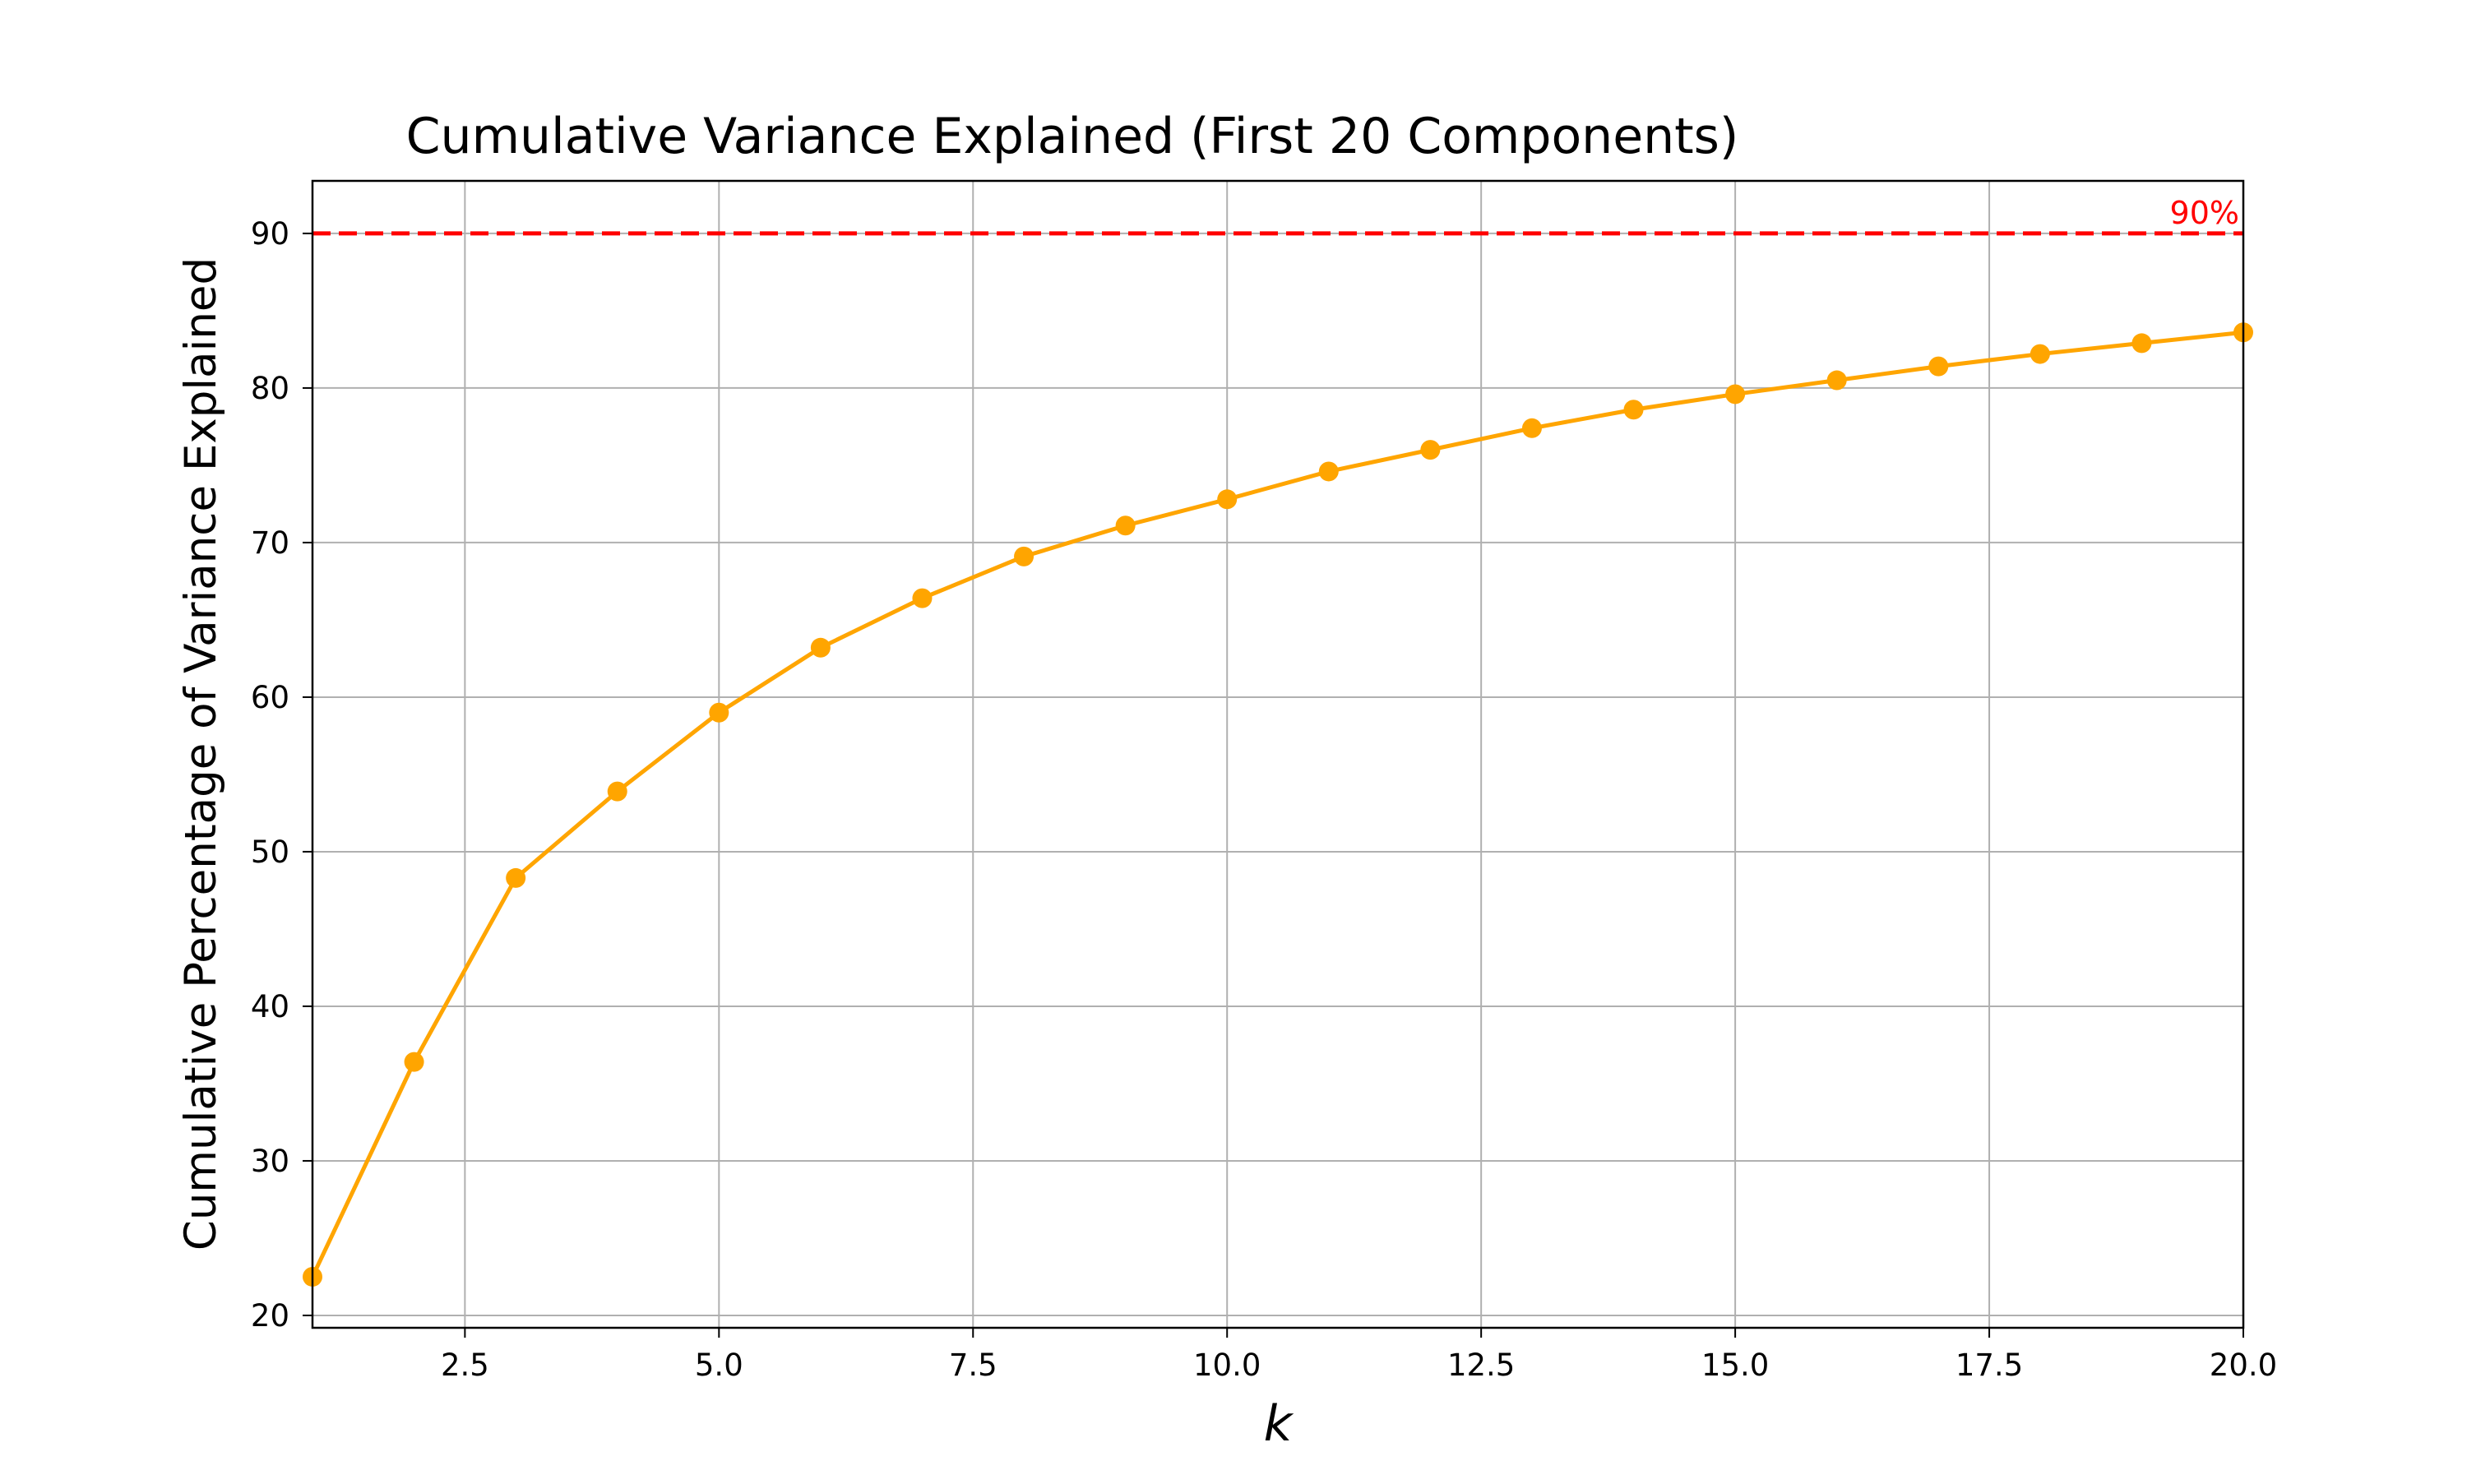 The image size is (2467, 1484). Describe the element at coordinates (973, 1365) in the screenshot. I see `x-tick-label: 7.5` at that location.